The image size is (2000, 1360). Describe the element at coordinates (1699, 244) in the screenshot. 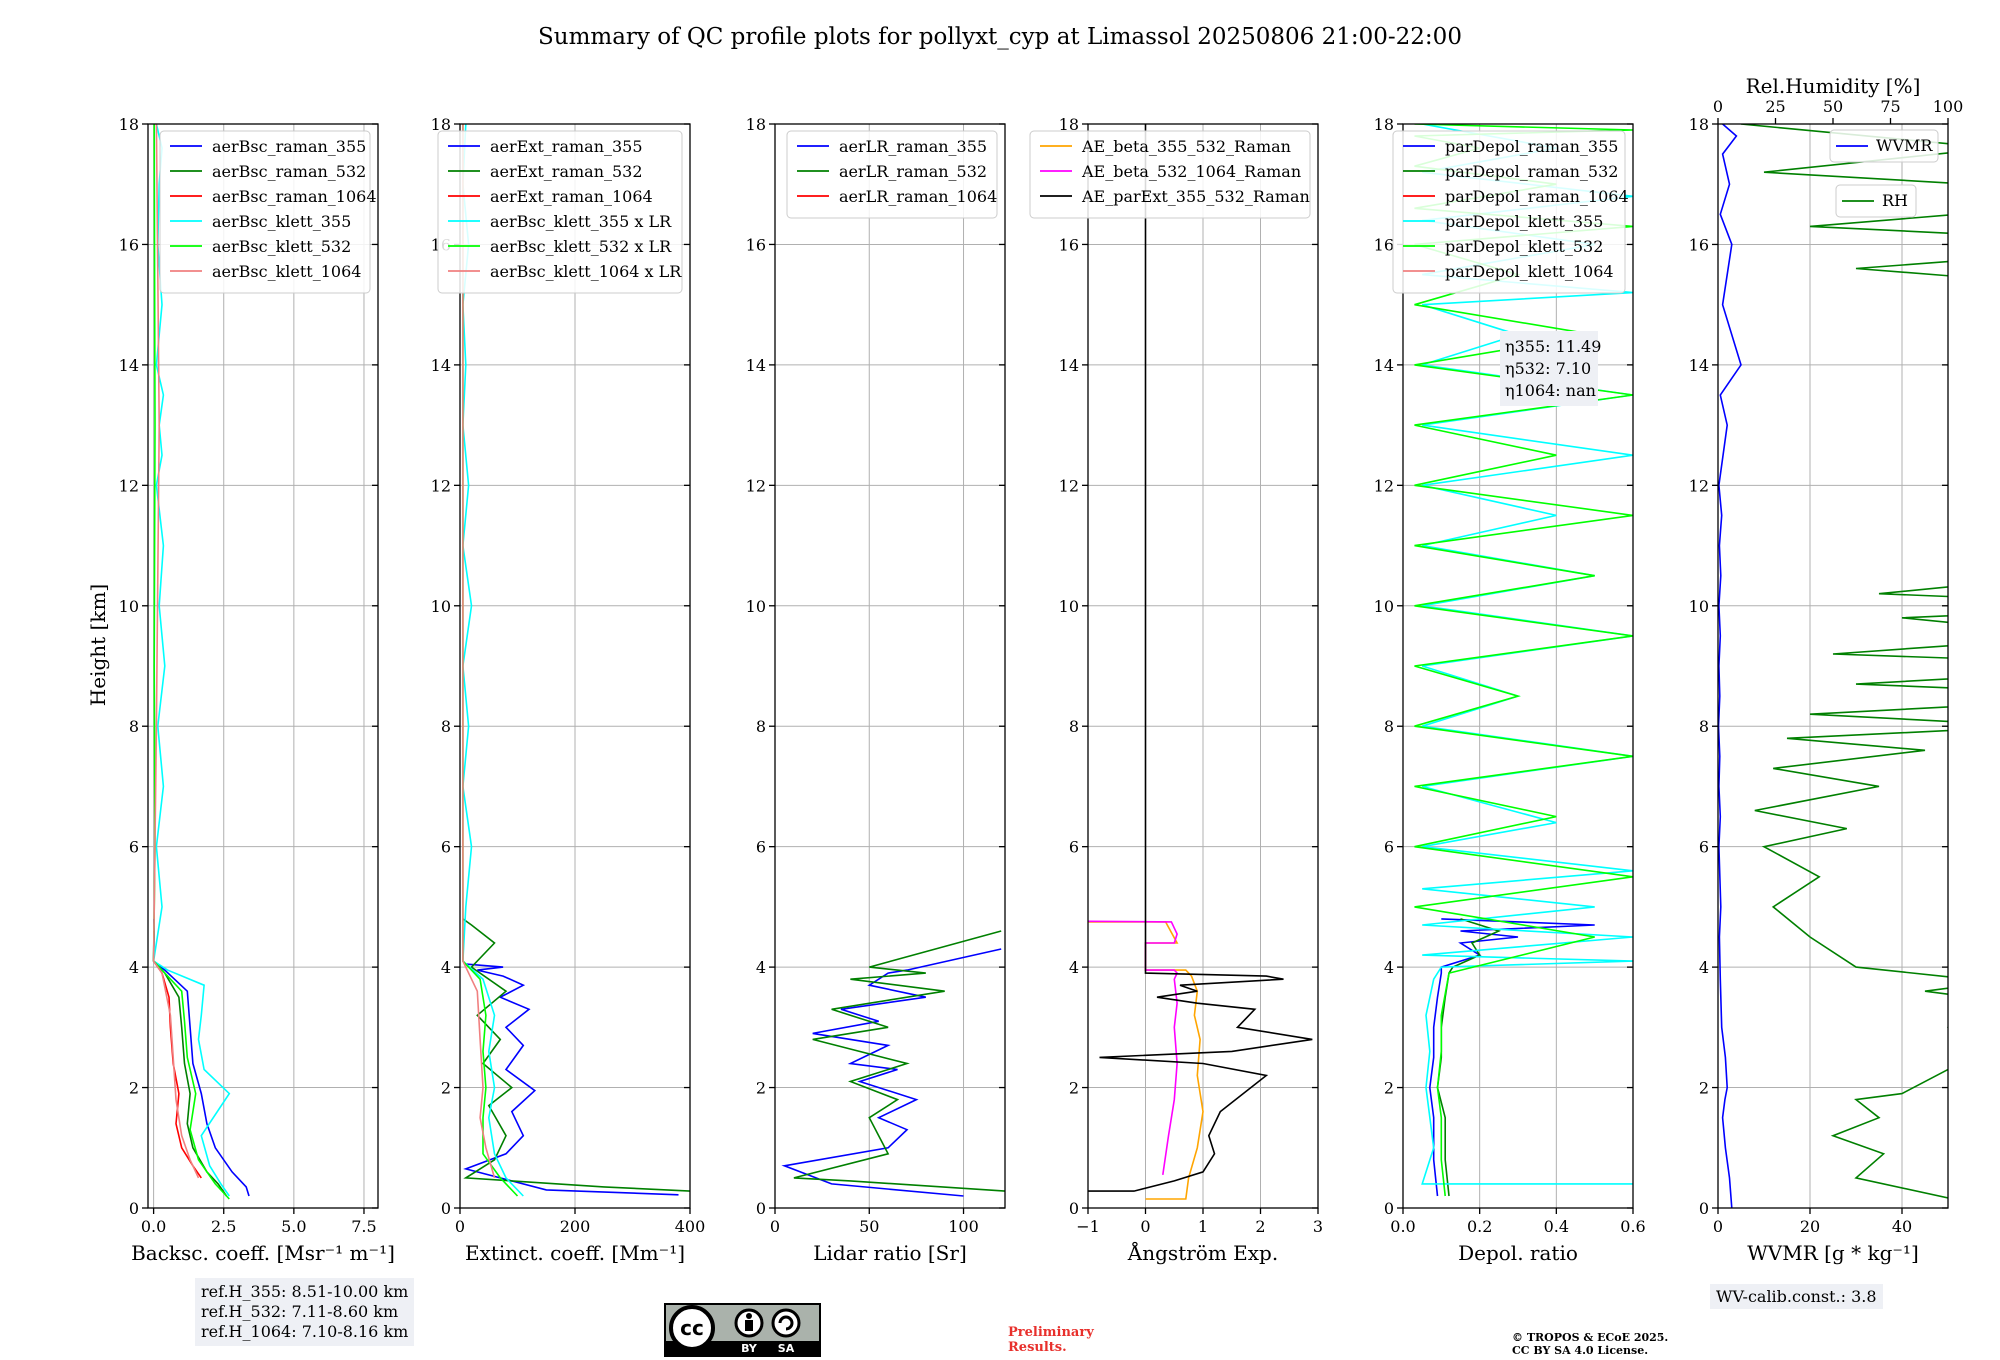

I see `water-vapor-ytick-label: 16` at that location.